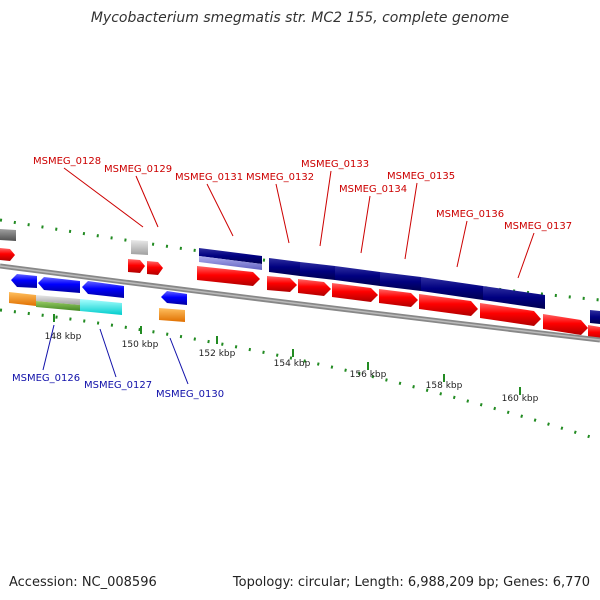  Describe the element at coordinates (217, 354) in the screenshot. I see `scale-label: 152 kbp` at that location.